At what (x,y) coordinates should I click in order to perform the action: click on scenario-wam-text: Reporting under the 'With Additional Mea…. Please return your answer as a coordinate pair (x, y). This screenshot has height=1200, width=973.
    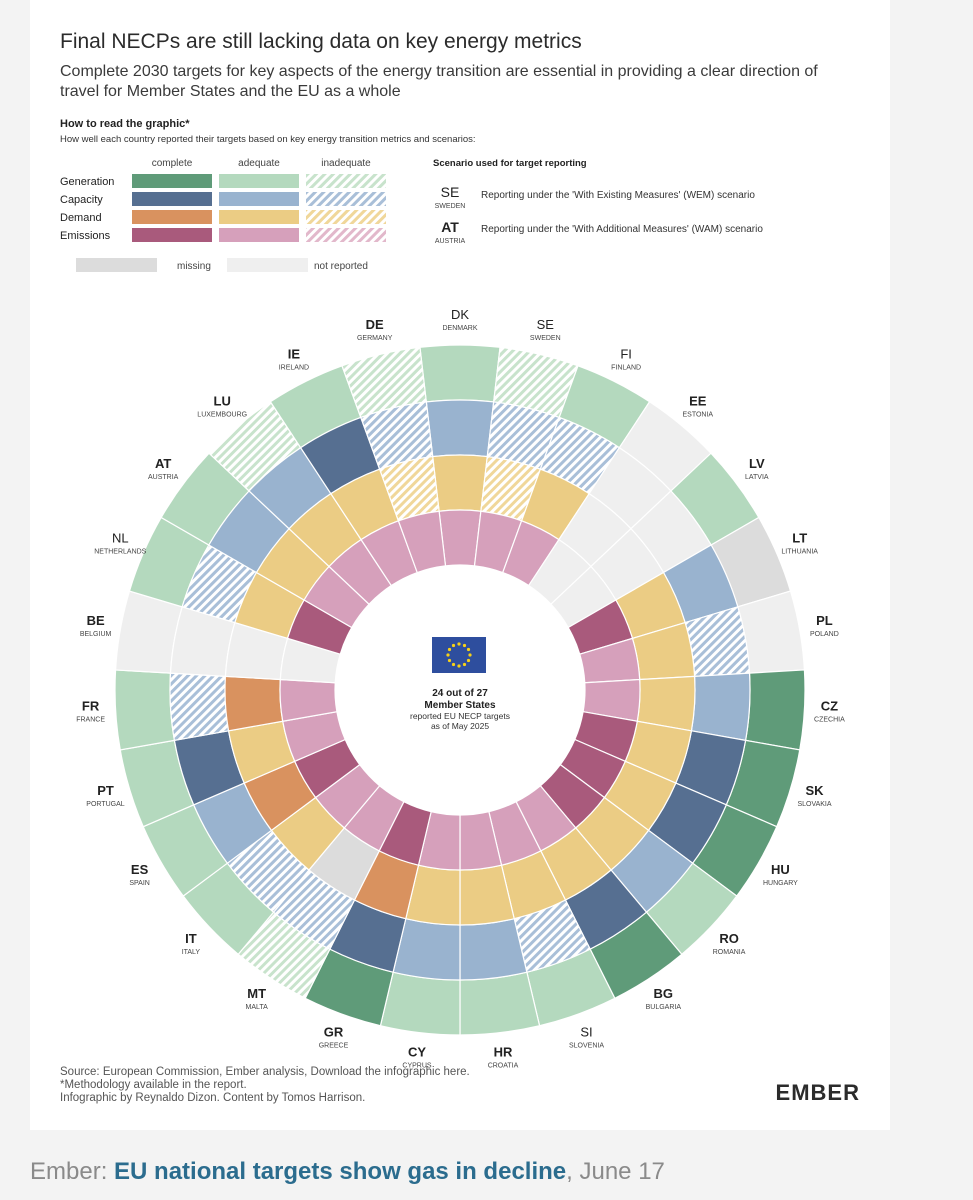
    Looking at the image, I should click on (622, 229).